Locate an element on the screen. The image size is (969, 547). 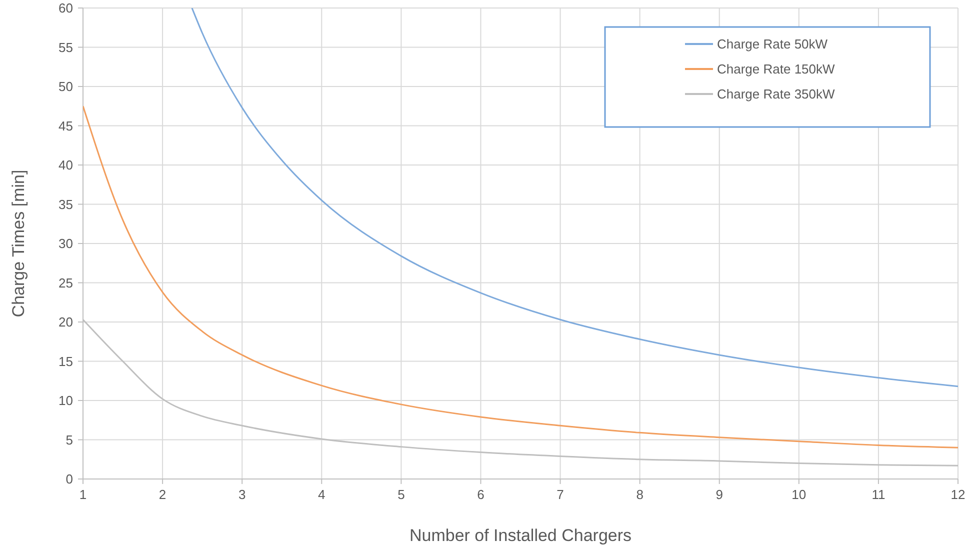
y-tick-label: 5 is located at coordinates (69, 440).